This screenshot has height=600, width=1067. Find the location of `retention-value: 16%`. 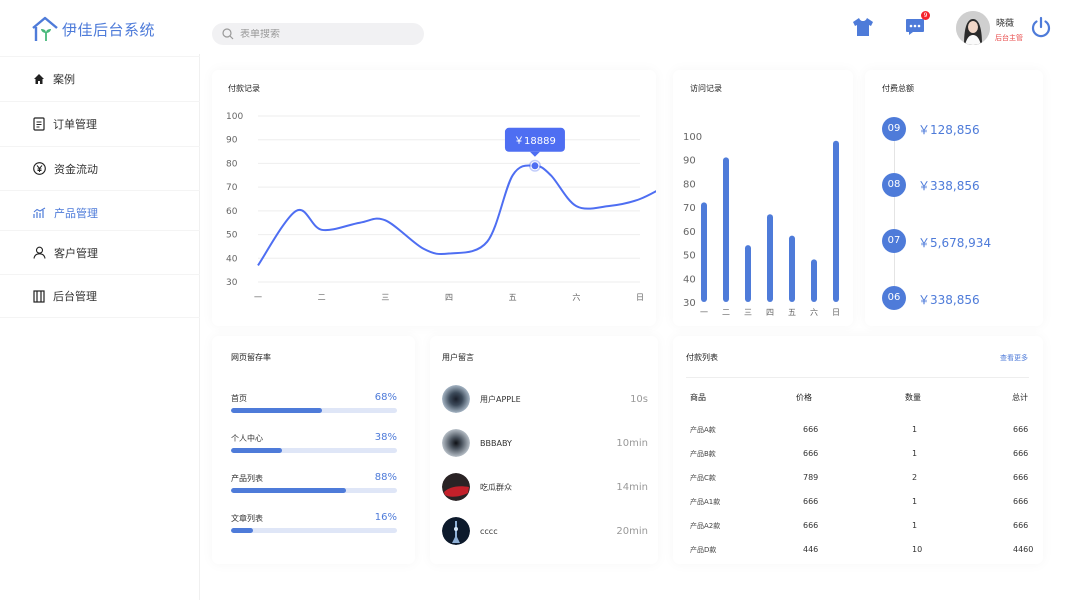

retention-value: 16% is located at coordinates (385, 517).